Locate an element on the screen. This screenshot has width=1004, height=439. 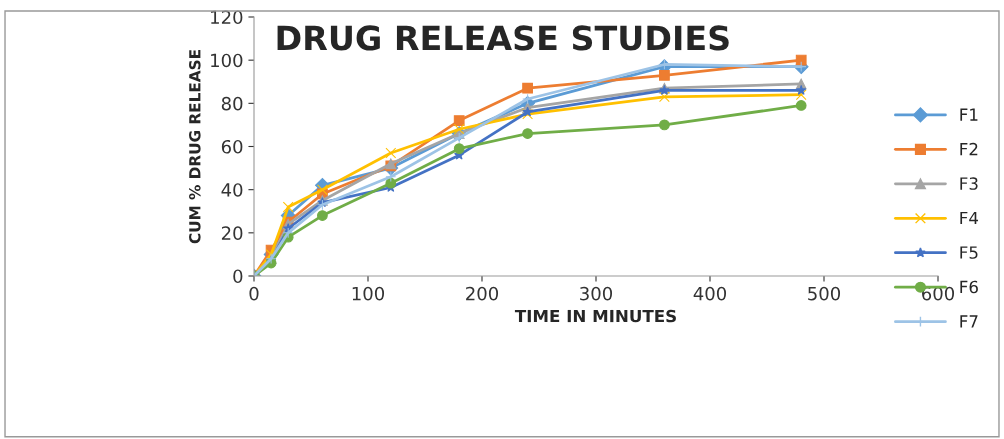
legend-label: F7 is located at coordinates (969, 321).